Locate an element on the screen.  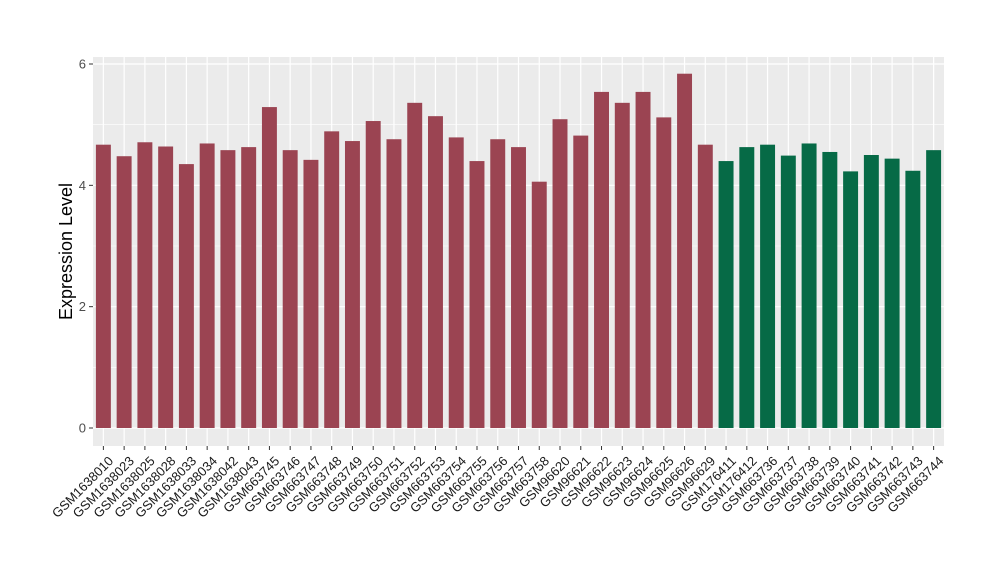
y-tick-label: 4 is located at coordinates (82, 185).